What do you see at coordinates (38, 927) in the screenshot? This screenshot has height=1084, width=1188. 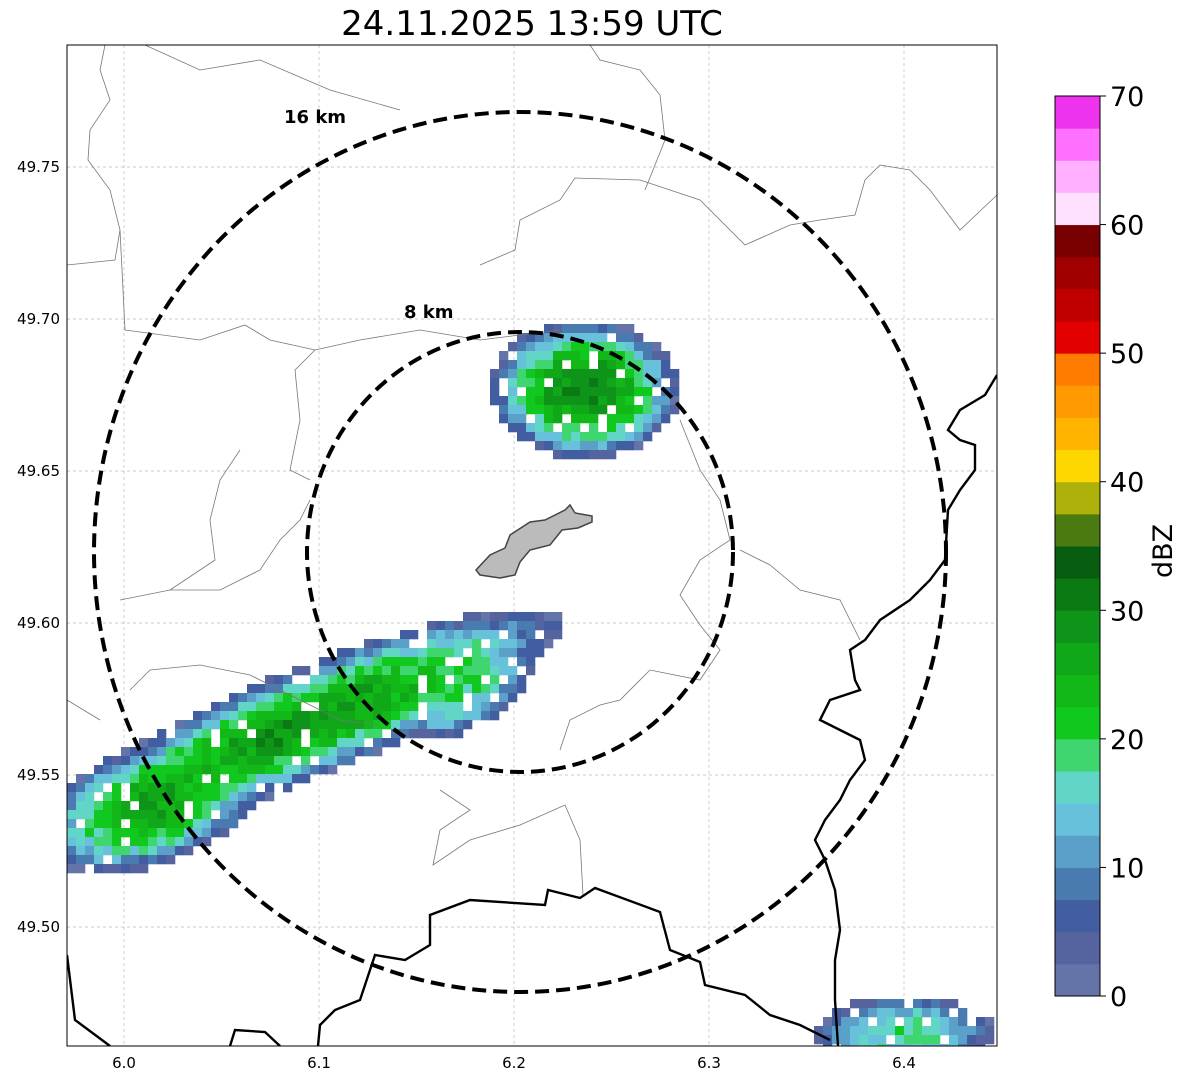 I see `y-tick-label: 49.50` at bounding box center [38, 927].